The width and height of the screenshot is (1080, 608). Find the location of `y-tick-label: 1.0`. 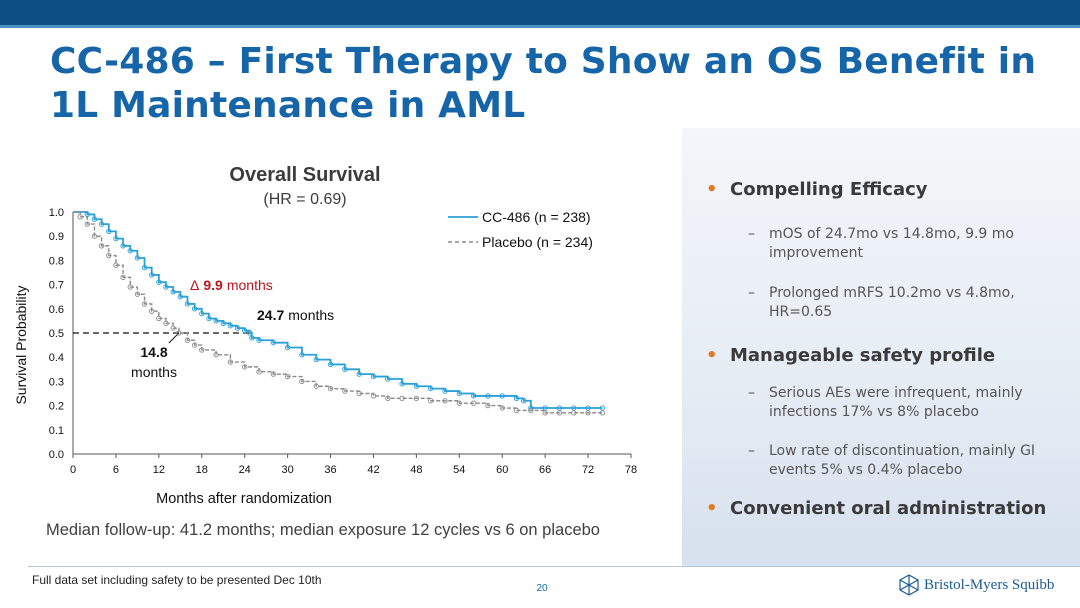

y-tick-label: 1.0 is located at coordinates (56, 213).